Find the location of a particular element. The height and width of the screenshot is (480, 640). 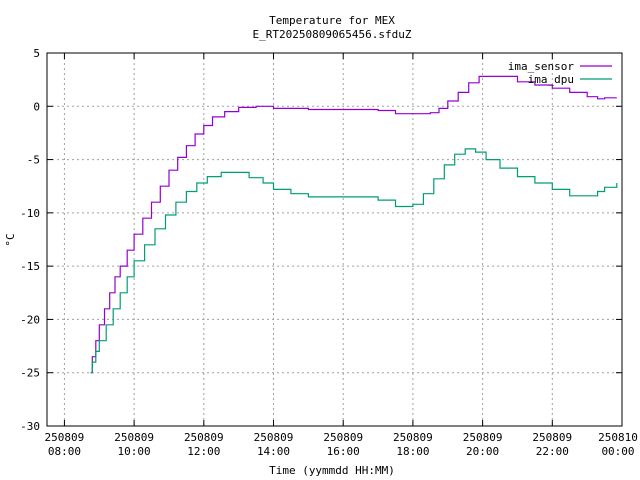

y-tick-label: -10 is located at coordinates (30, 213).